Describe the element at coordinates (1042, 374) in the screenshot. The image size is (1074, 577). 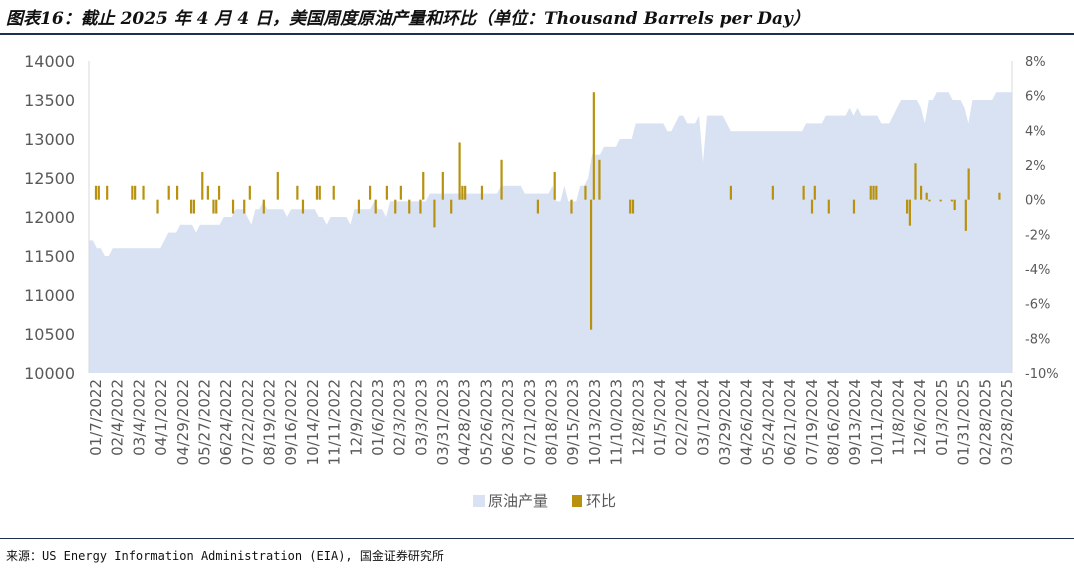
I see `right-tick-label: -10%` at that location.